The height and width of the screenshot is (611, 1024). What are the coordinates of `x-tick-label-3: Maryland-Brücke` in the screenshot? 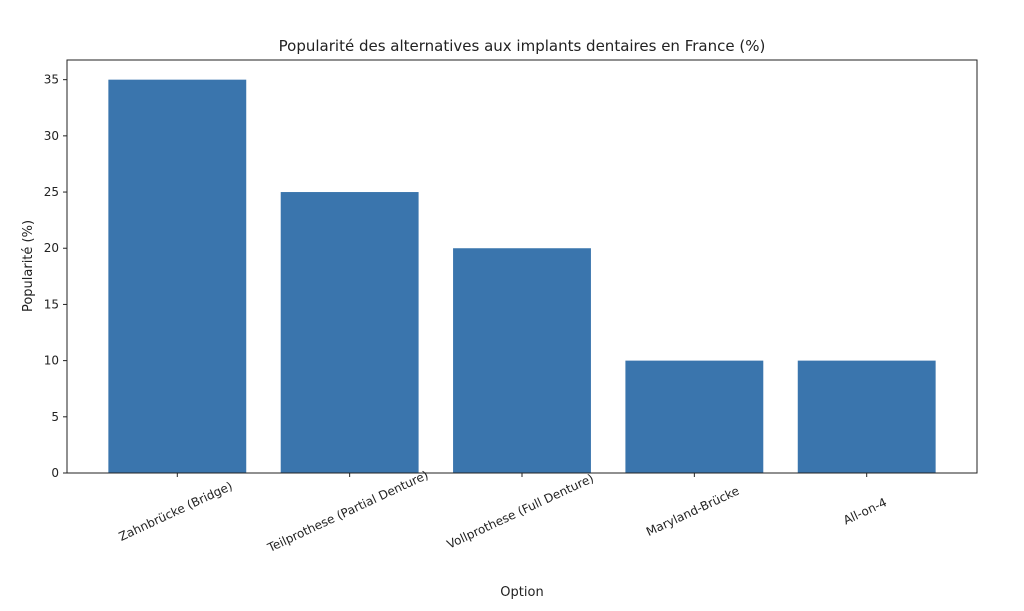 It's located at (692, 511).